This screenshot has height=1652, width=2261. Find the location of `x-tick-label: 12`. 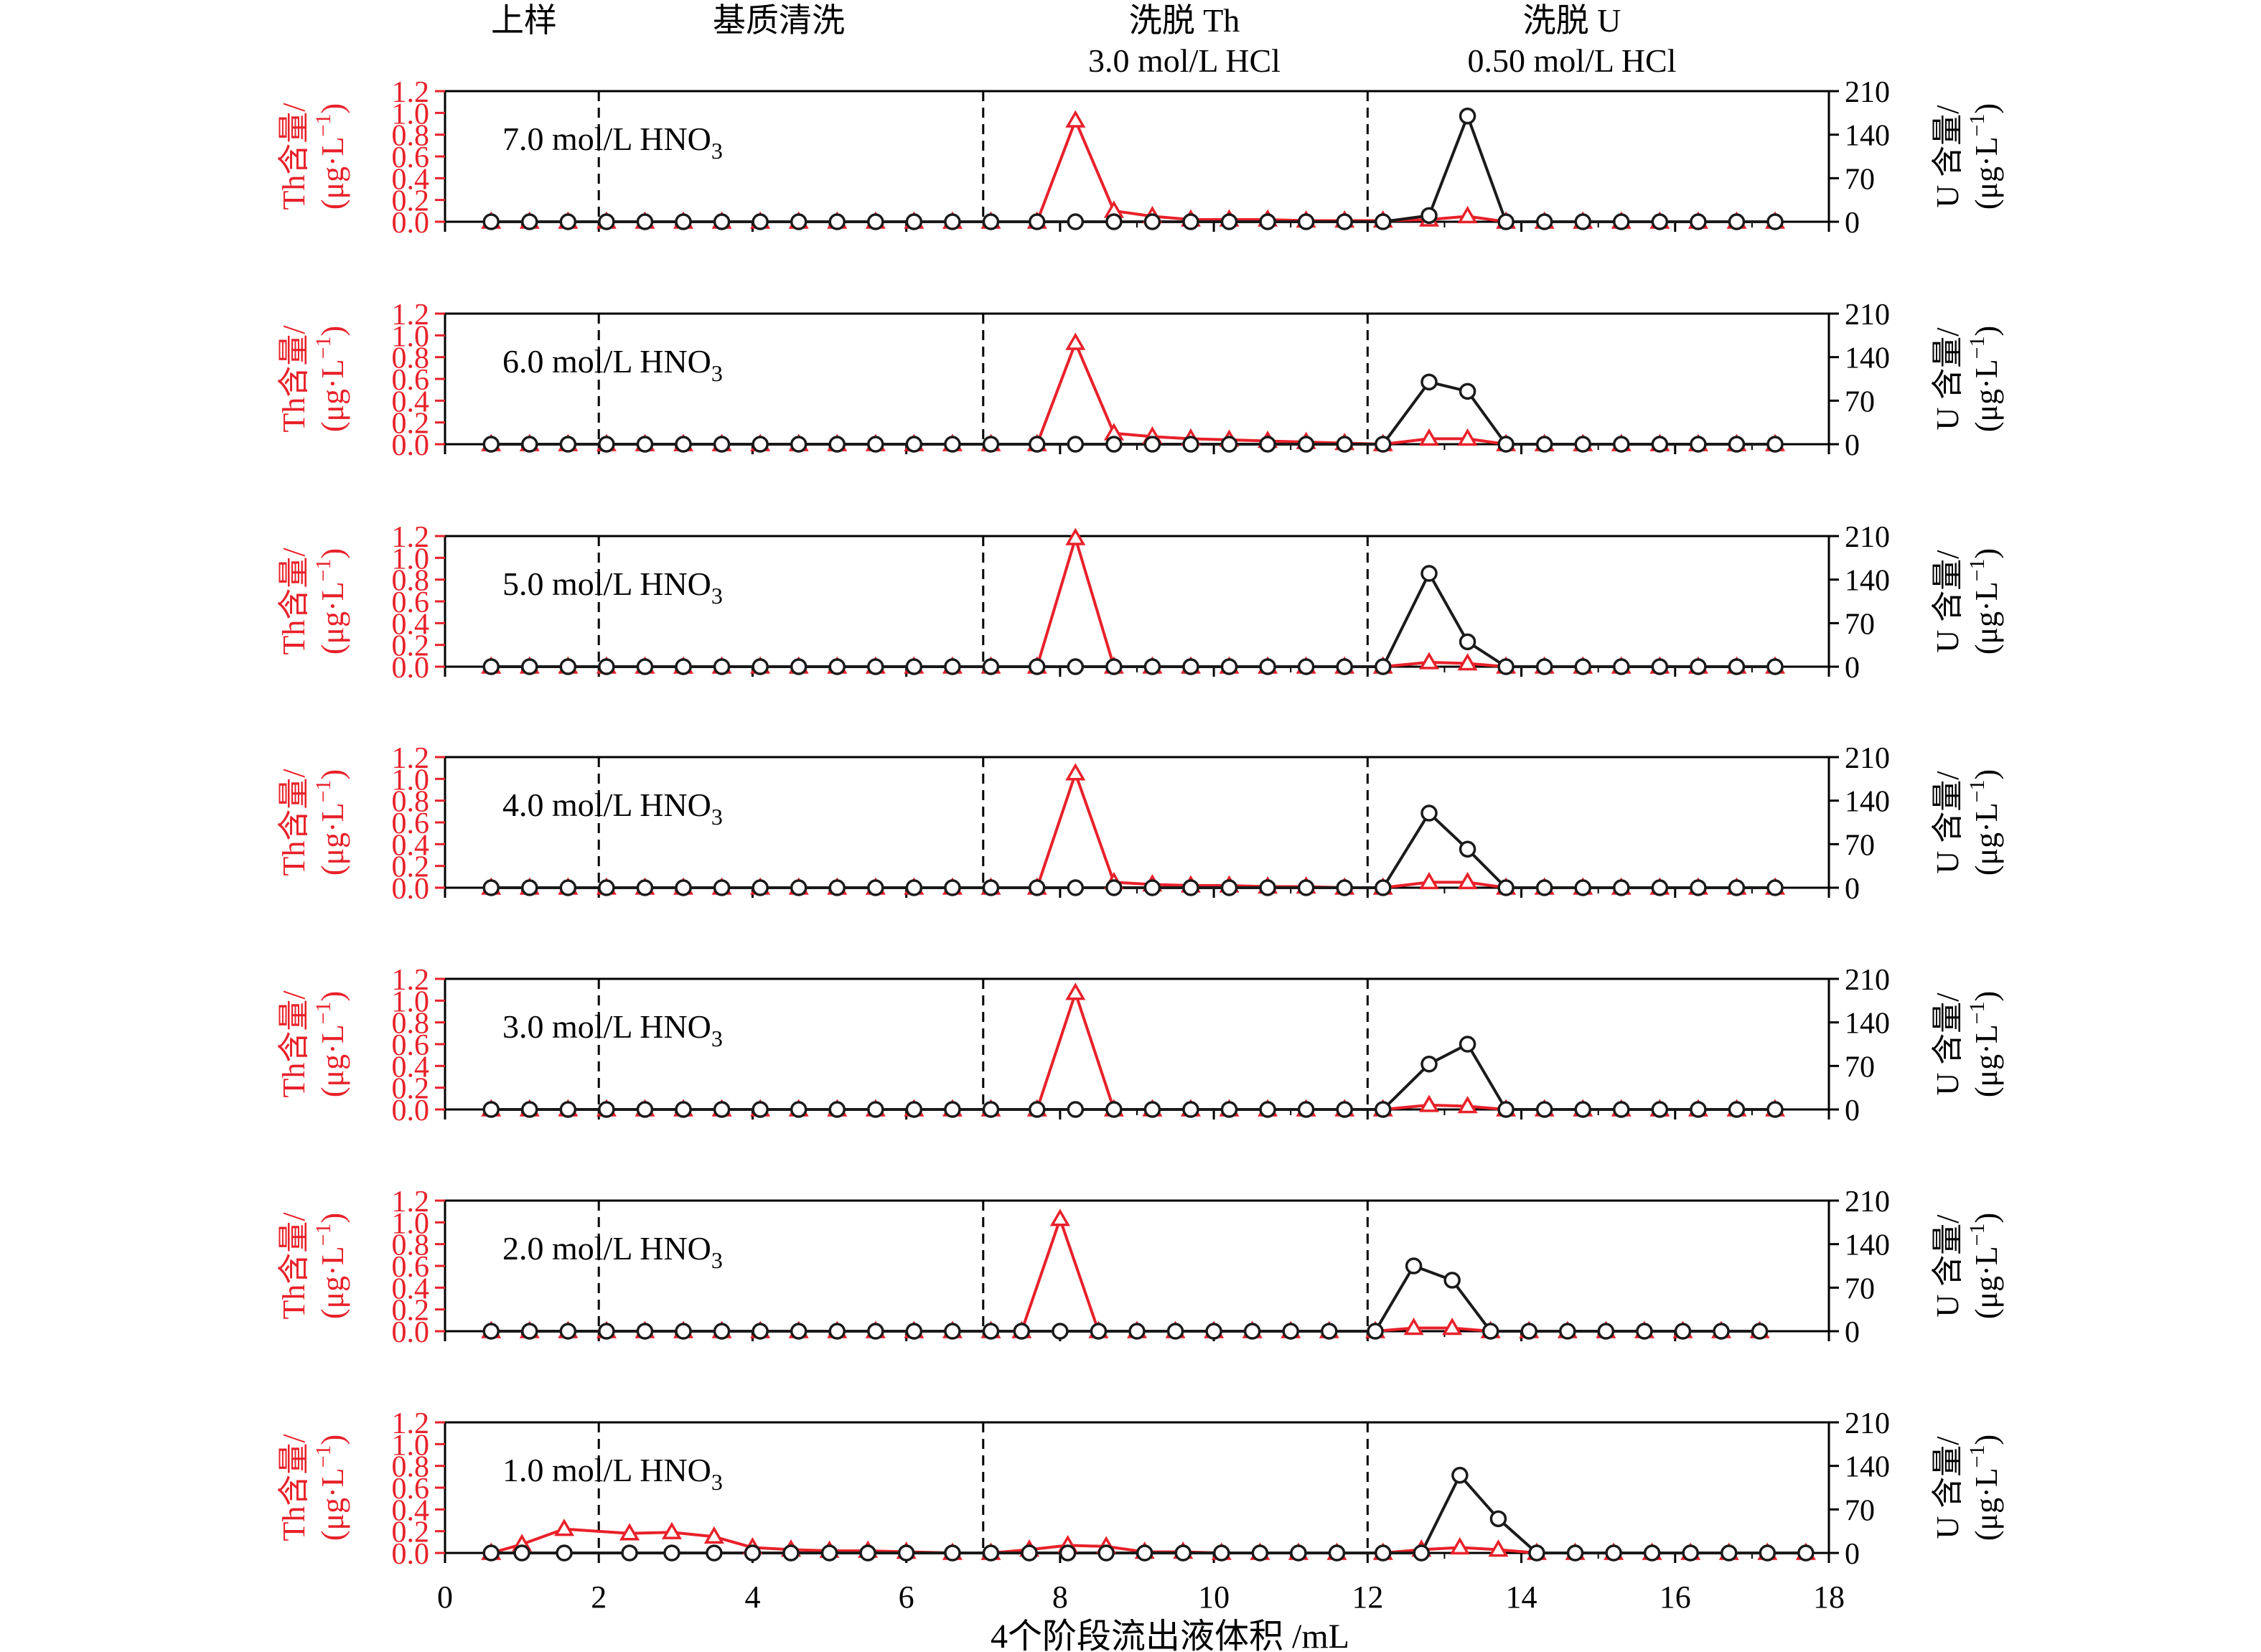

x-tick-label: 12 is located at coordinates (1367, 1597).